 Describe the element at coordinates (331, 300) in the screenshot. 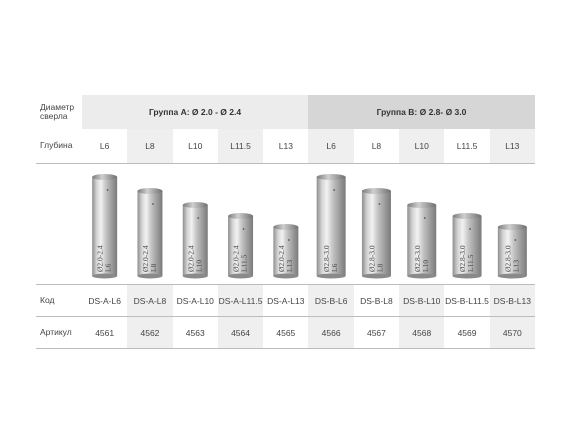

I see `code-cell: DS-B-L6` at that location.